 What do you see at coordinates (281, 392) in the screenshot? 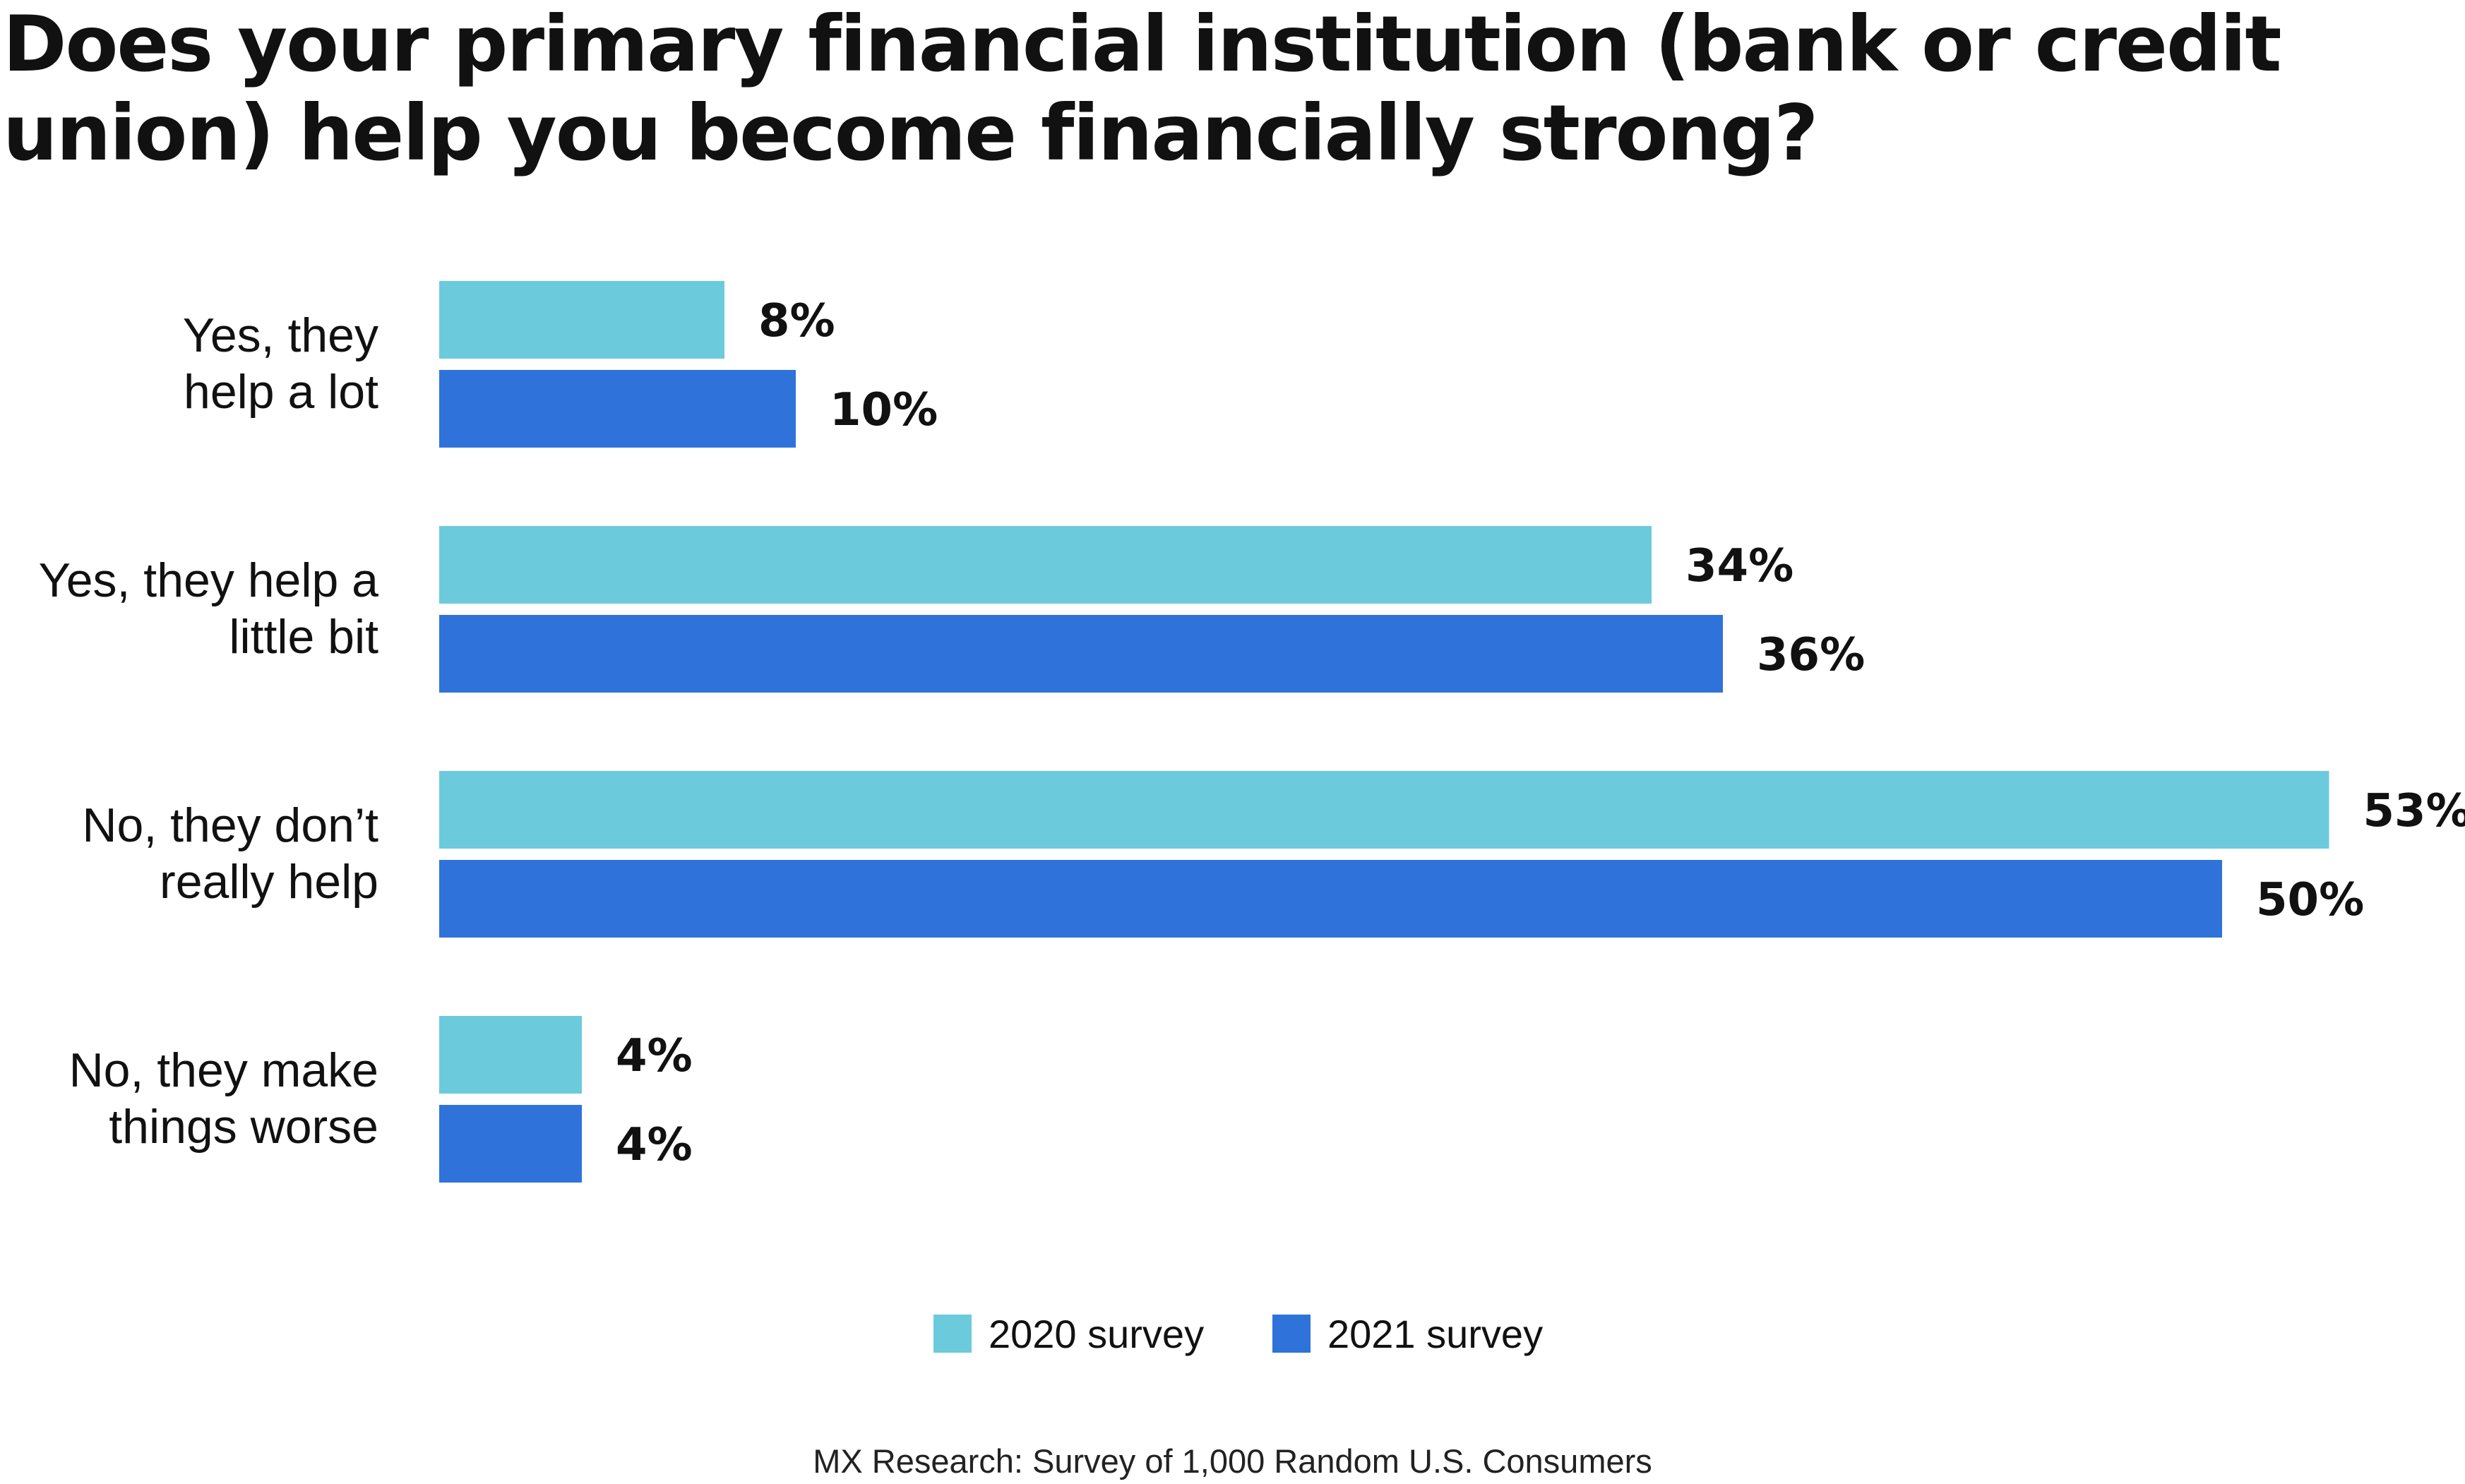
I see `category-label-line: help a lot` at bounding box center [281, 392].